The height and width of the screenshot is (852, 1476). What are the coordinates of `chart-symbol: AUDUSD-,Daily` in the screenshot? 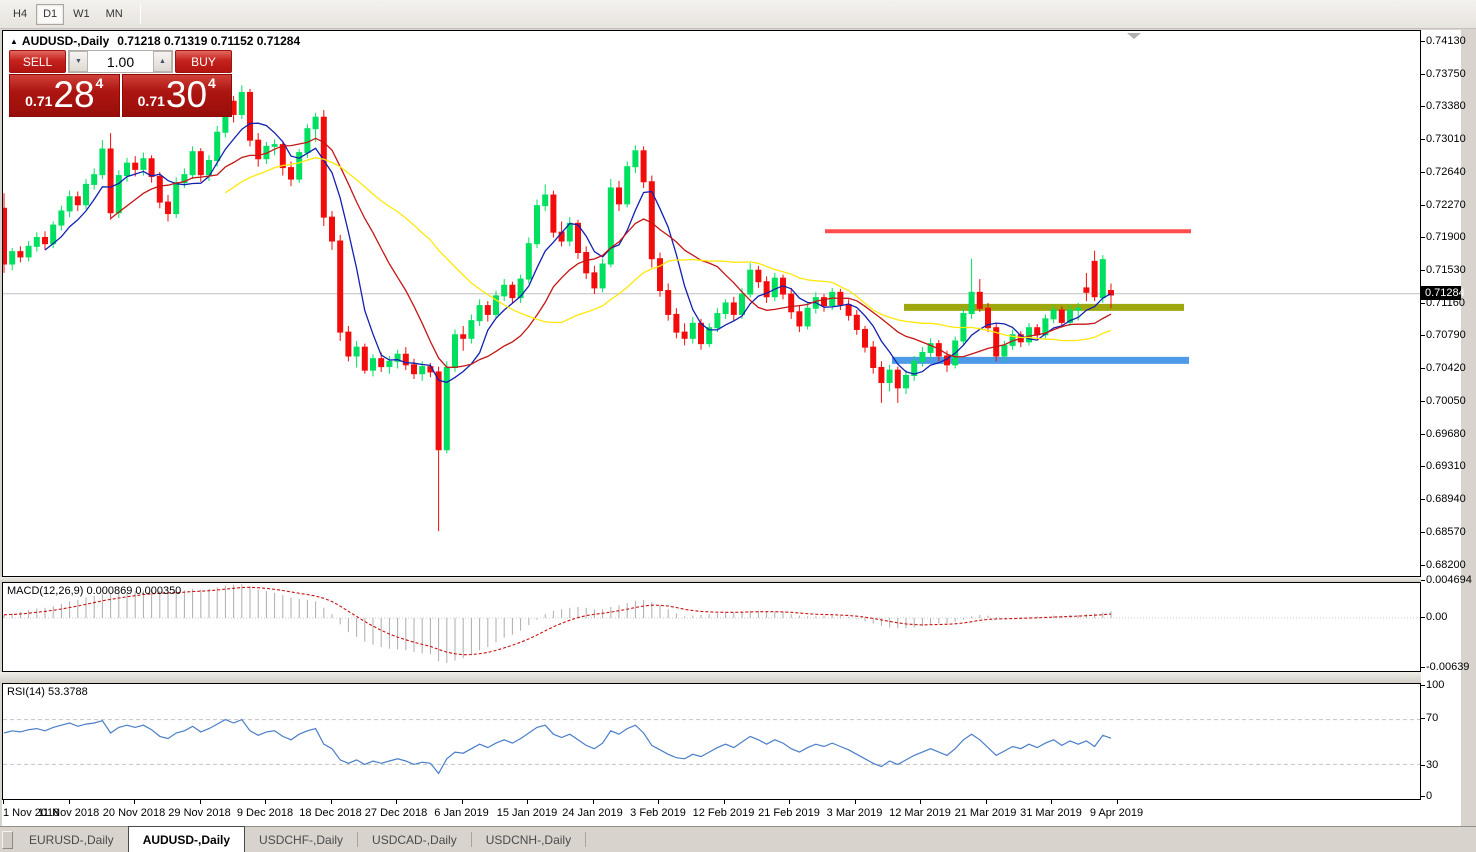 It's located at (65, 41).